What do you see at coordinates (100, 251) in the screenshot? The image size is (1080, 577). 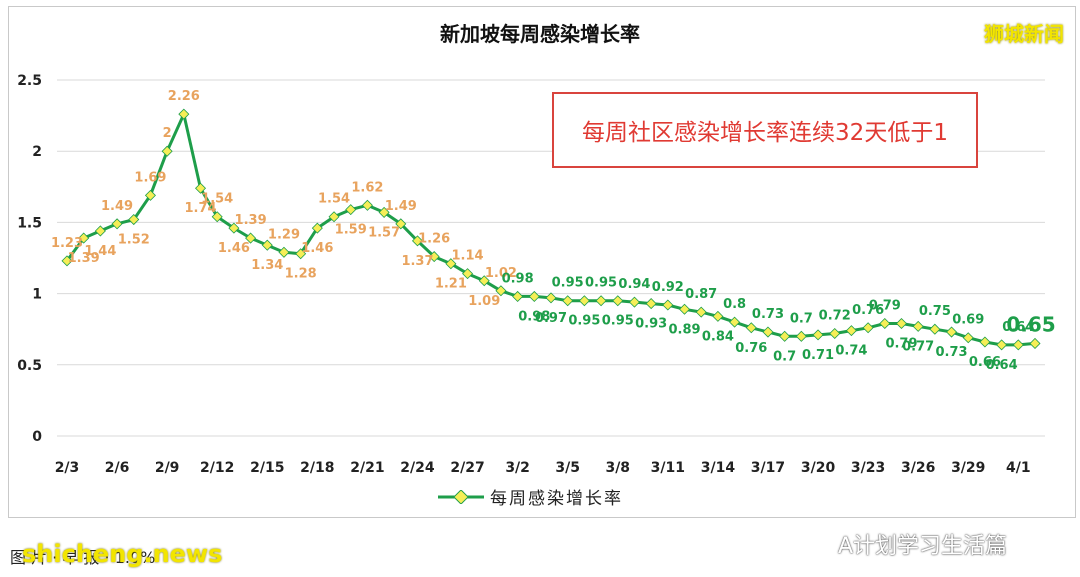 I see `data-label: 1.44` at bounding box center [100, 251].